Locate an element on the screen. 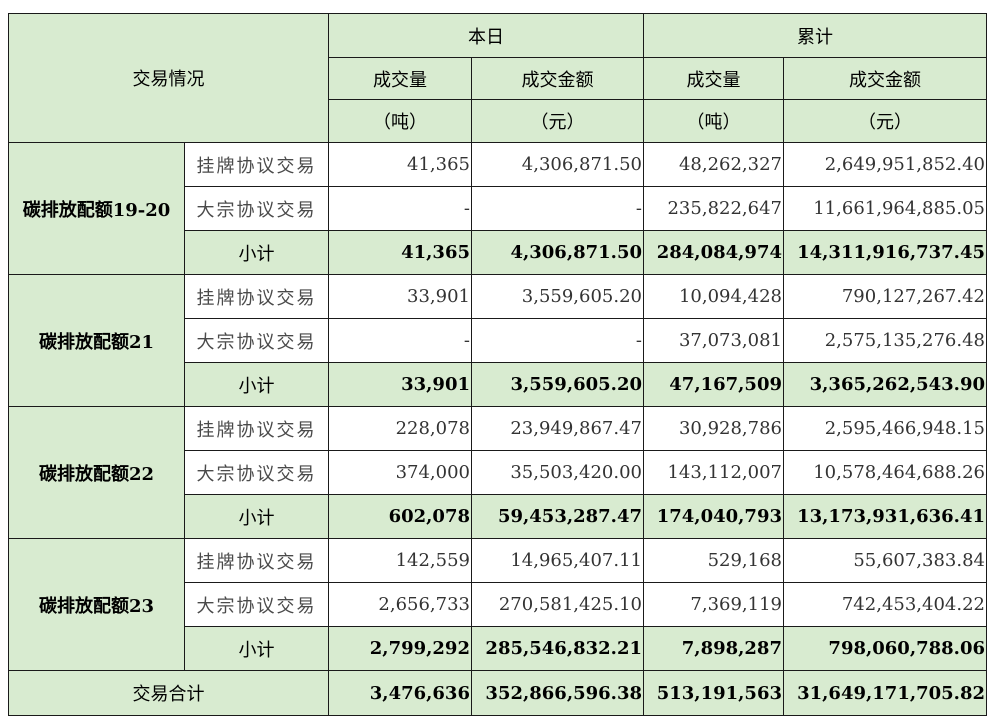  header-cum-amount-unit: （元） is located at coordinates (885, 121).